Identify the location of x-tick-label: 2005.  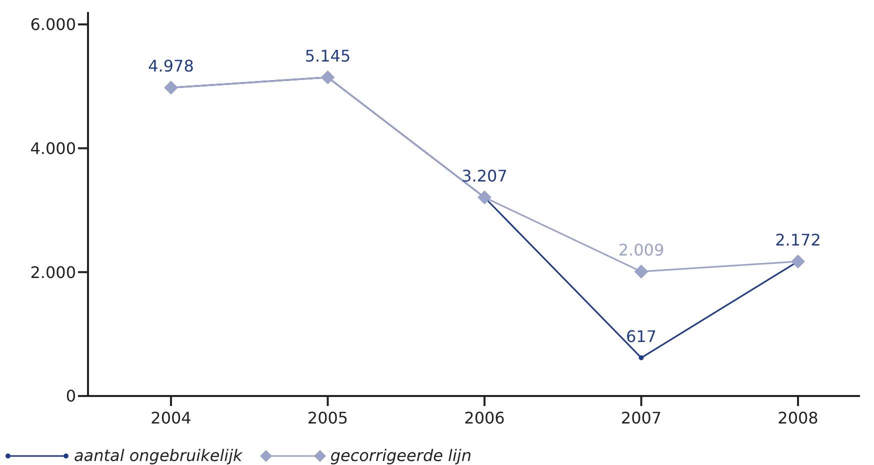
(327, 418).